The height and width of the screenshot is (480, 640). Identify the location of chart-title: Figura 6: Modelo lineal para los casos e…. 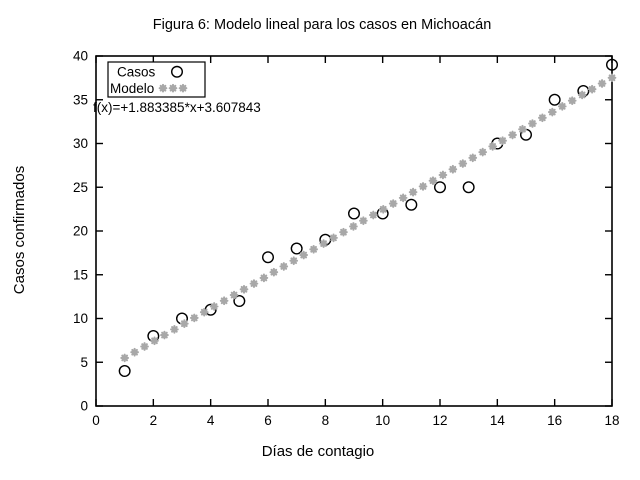
(322, 25).